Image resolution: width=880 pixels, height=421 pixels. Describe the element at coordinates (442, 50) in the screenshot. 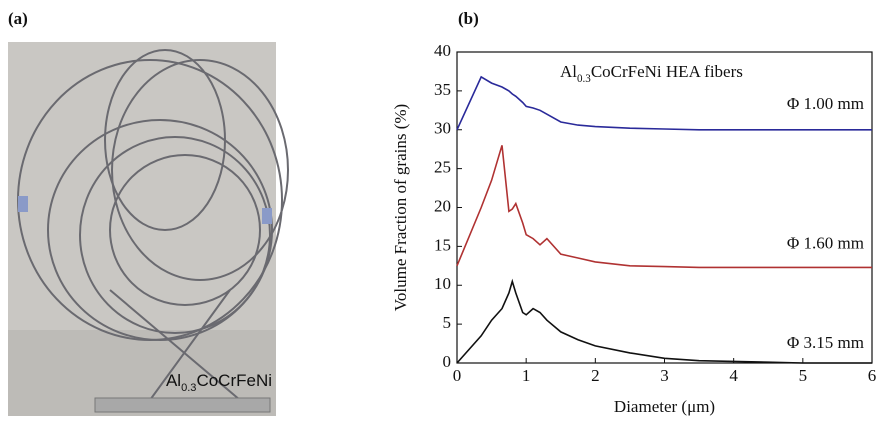

I see `y-tick-label: 40` at that location.